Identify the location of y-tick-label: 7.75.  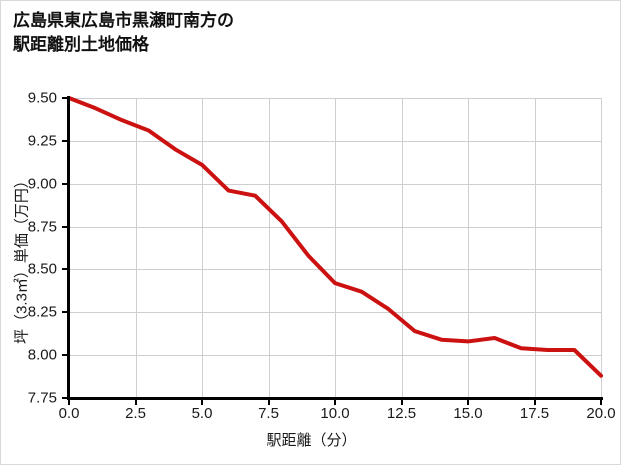
(42, 398).